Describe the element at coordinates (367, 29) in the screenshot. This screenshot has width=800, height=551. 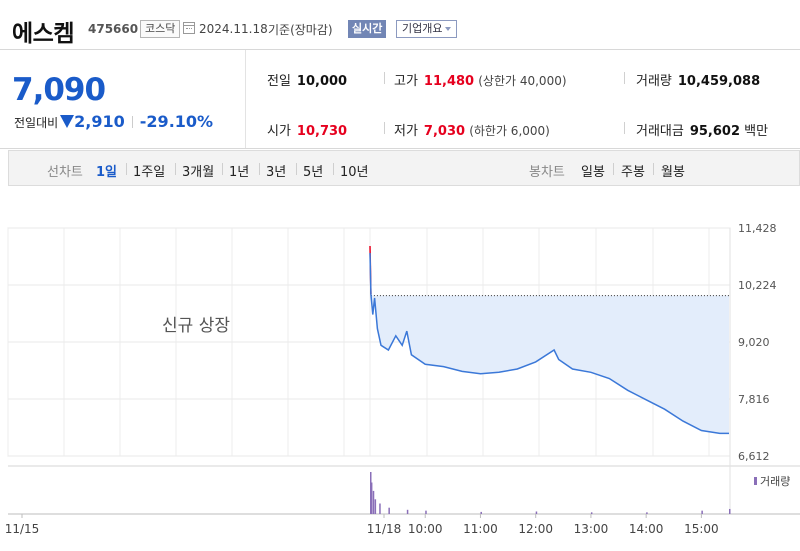
I see `realtime-button: 실시간` at that location.